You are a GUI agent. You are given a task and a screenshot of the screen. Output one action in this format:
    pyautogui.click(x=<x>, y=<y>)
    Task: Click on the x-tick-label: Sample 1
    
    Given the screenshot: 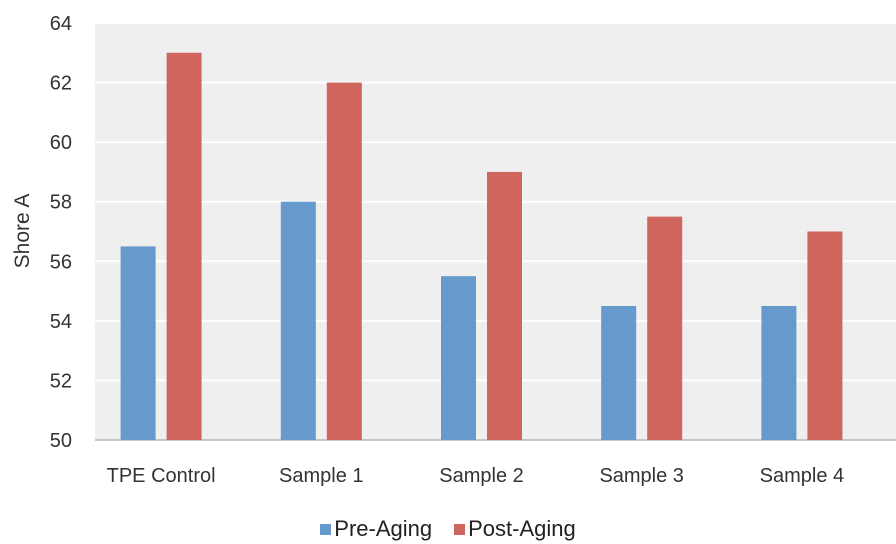 What is the action you would take?
    pyautogui.click(x=321, y=476)
    